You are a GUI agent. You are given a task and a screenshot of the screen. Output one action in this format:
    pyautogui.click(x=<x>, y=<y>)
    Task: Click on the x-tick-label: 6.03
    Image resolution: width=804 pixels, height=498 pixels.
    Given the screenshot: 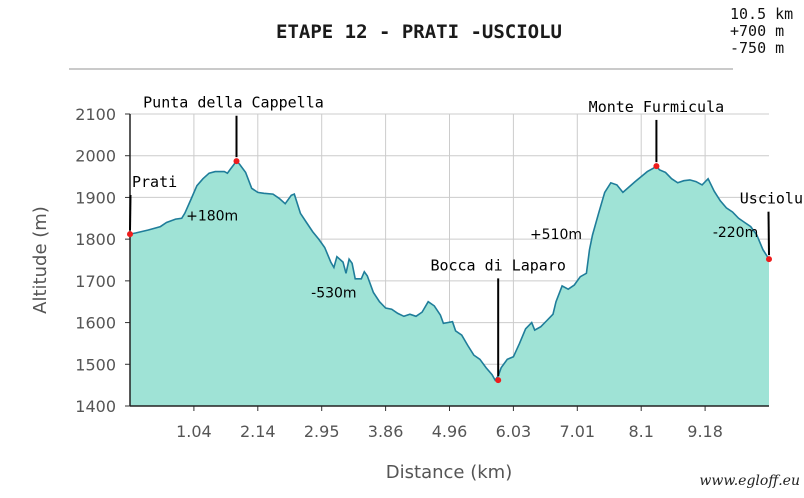 What is the action you would take?
    pyautogui.click(x=514, y=431)
    